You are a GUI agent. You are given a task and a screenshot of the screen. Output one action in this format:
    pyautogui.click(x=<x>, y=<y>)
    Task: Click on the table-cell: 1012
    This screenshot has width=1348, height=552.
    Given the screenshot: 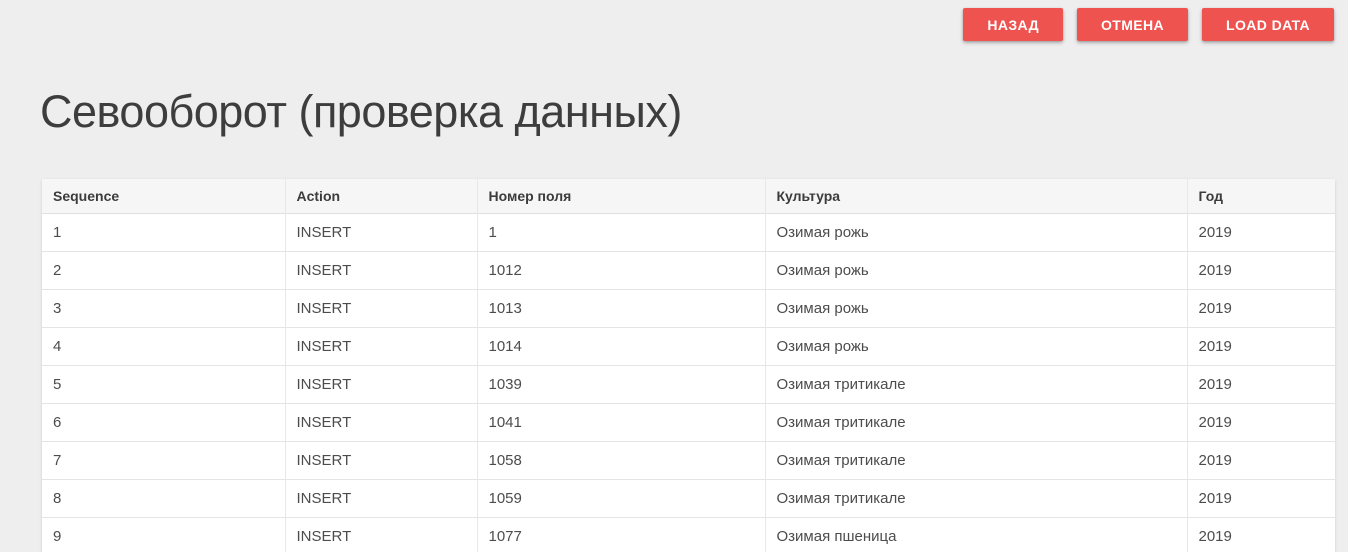 What is the action you would take?
    pyautogui.click(x=621, y=270)
    